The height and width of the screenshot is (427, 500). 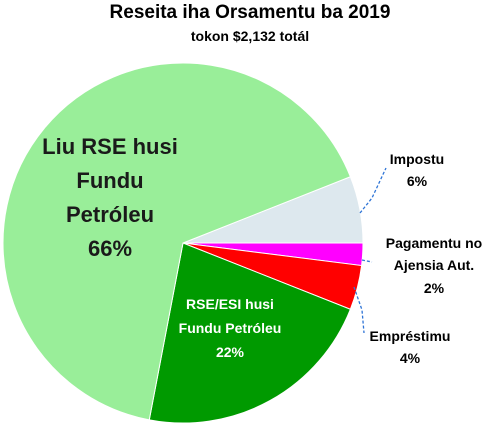 What do you see at coordinates (417, 181) in the screenshot?
I see `value-label: 6%` at bounding box center [417, 181].